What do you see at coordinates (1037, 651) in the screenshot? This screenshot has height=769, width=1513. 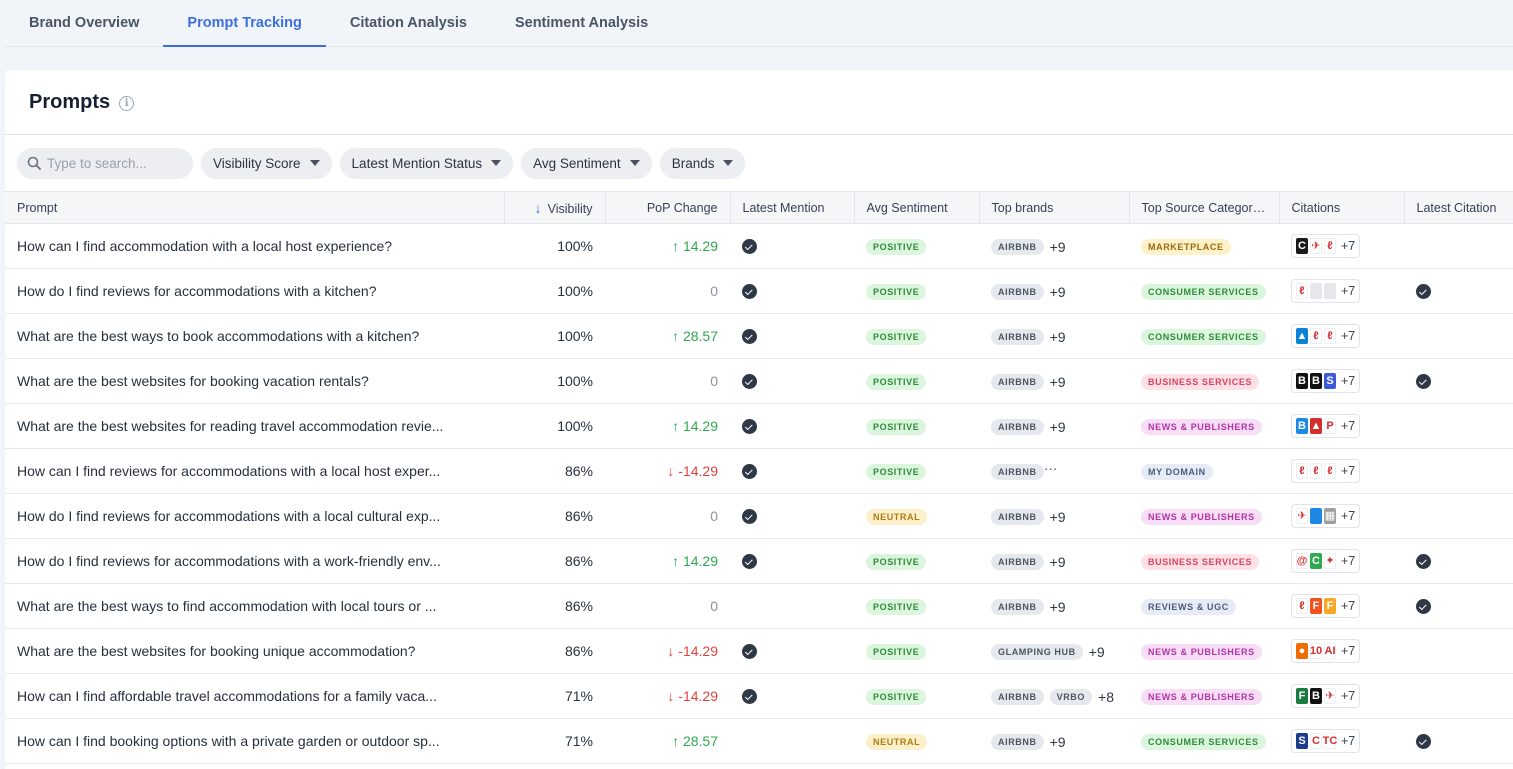 I see `brand-badge: GLAMPING HUB` at bounding box center [1037, 651].